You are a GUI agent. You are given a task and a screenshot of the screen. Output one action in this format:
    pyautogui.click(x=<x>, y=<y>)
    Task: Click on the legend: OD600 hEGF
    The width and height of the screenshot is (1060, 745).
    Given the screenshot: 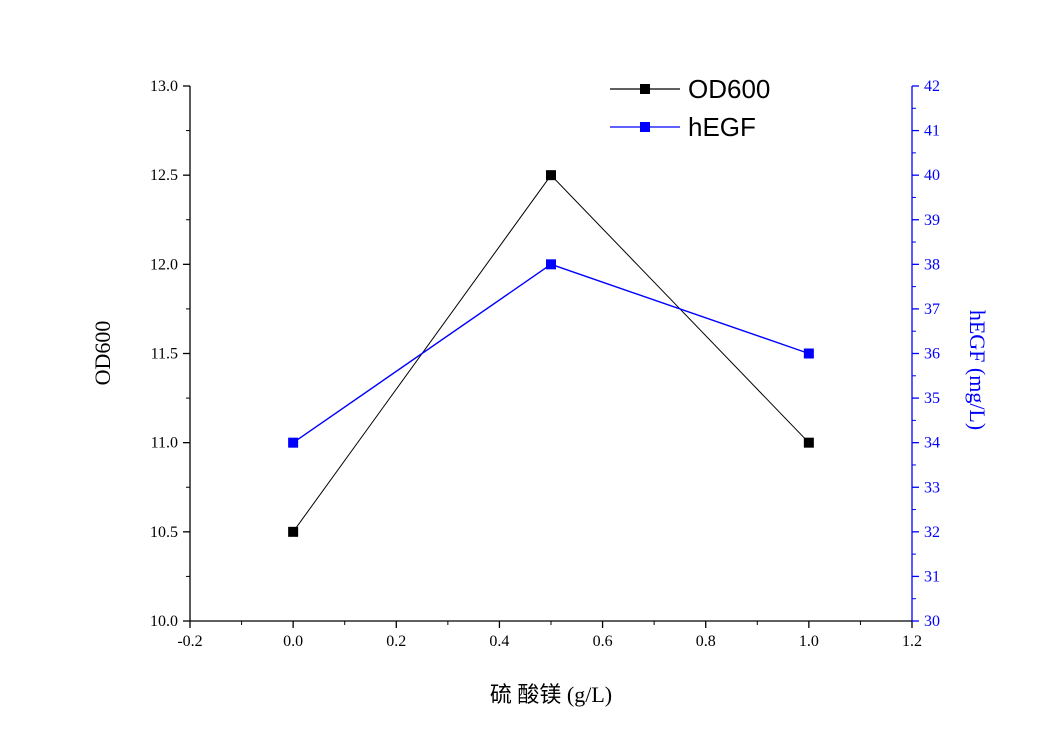 What is the action you would take?
    pyautogui.click(x=690, y=108)
    